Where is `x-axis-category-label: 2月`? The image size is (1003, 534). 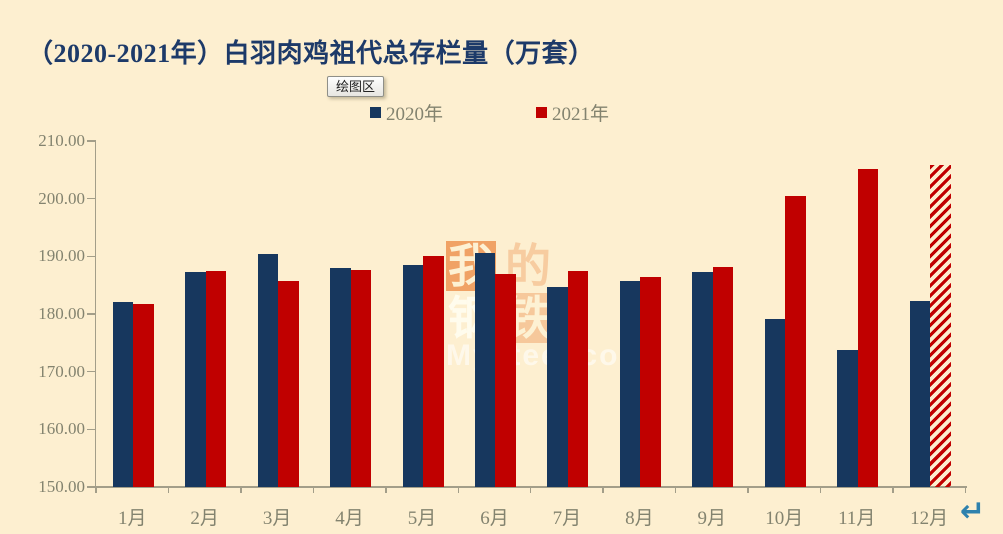
x-axis-category-label: 2月 is located at coordinates (204, 518).